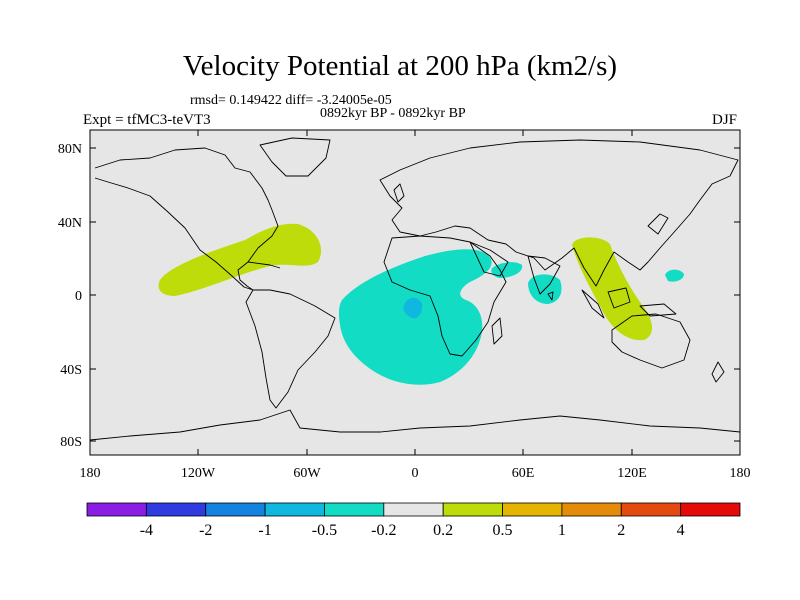  I want to click on north-atlantic-positive, so click(240, 259).